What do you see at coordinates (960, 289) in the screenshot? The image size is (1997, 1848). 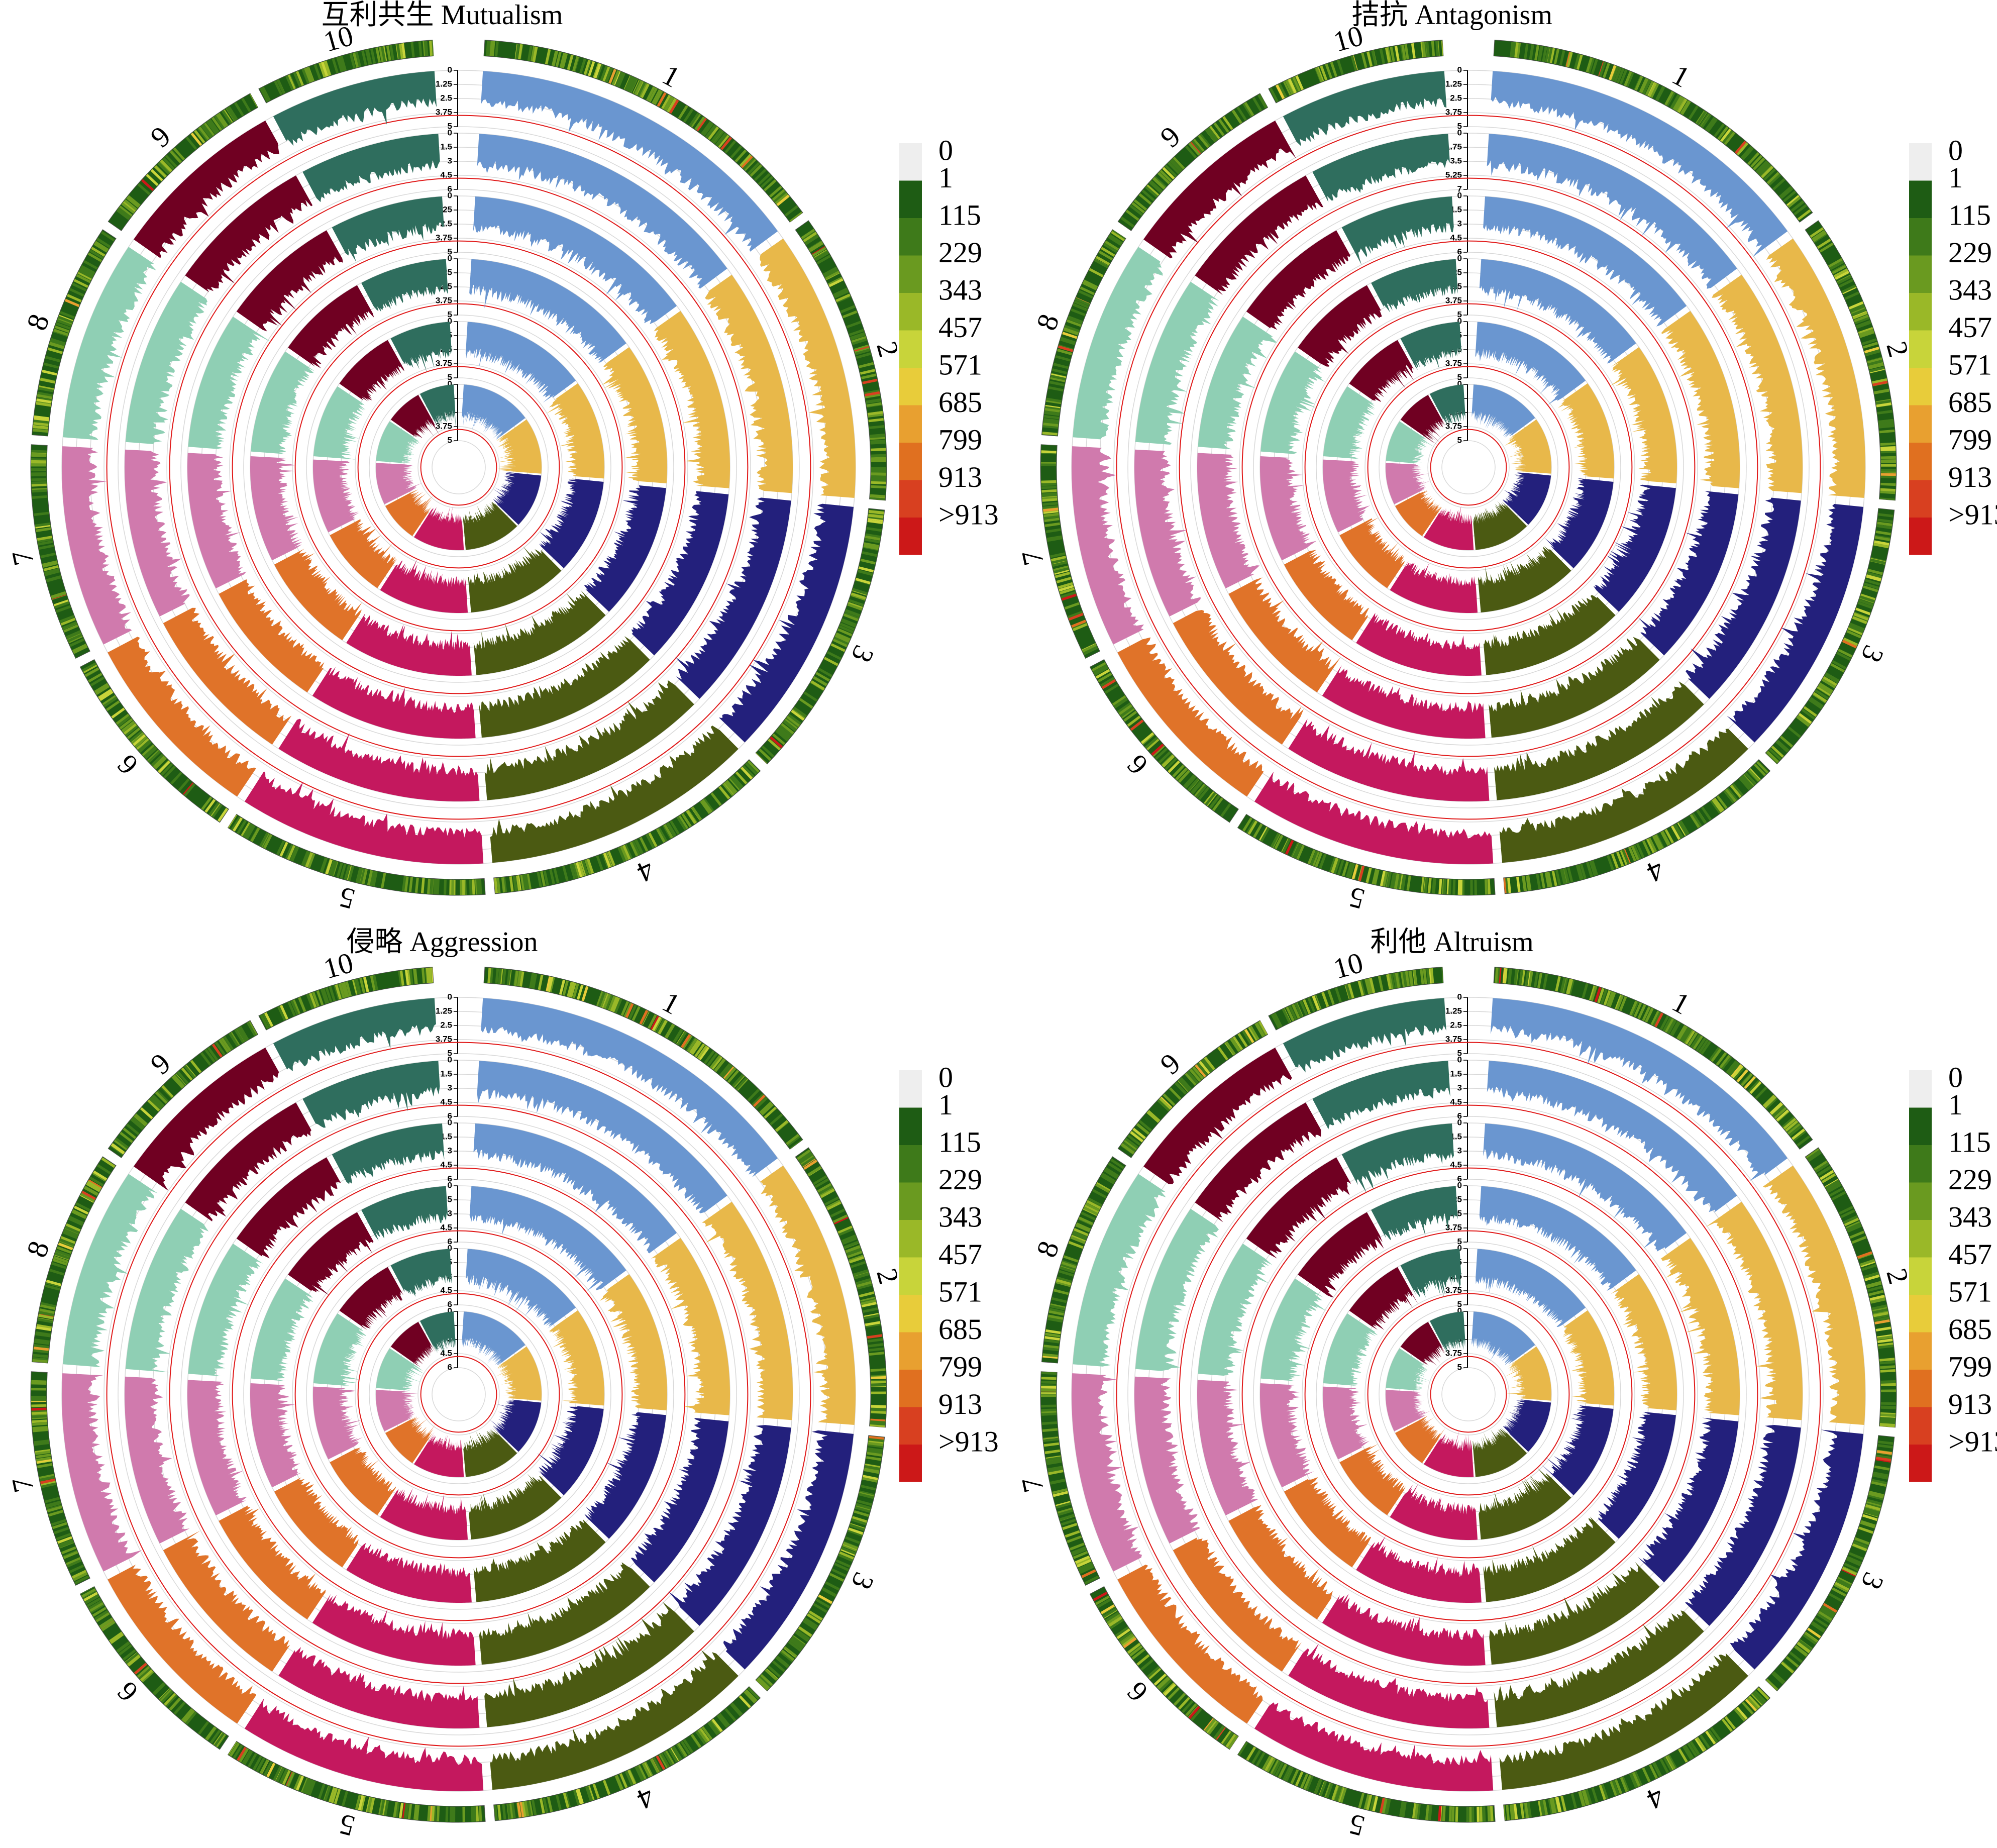 I see `legend-label: 343` at bounding box center [960, 289].